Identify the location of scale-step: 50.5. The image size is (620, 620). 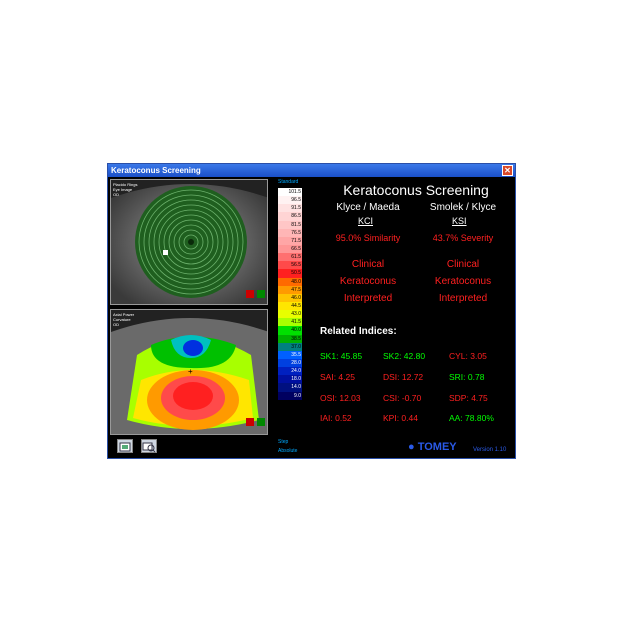
(290, 273).